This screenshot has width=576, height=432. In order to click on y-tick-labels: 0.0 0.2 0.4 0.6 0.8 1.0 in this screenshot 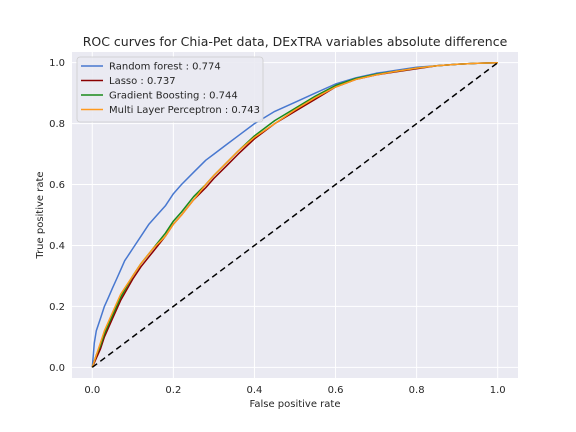, I will do `click(57, 216)`.